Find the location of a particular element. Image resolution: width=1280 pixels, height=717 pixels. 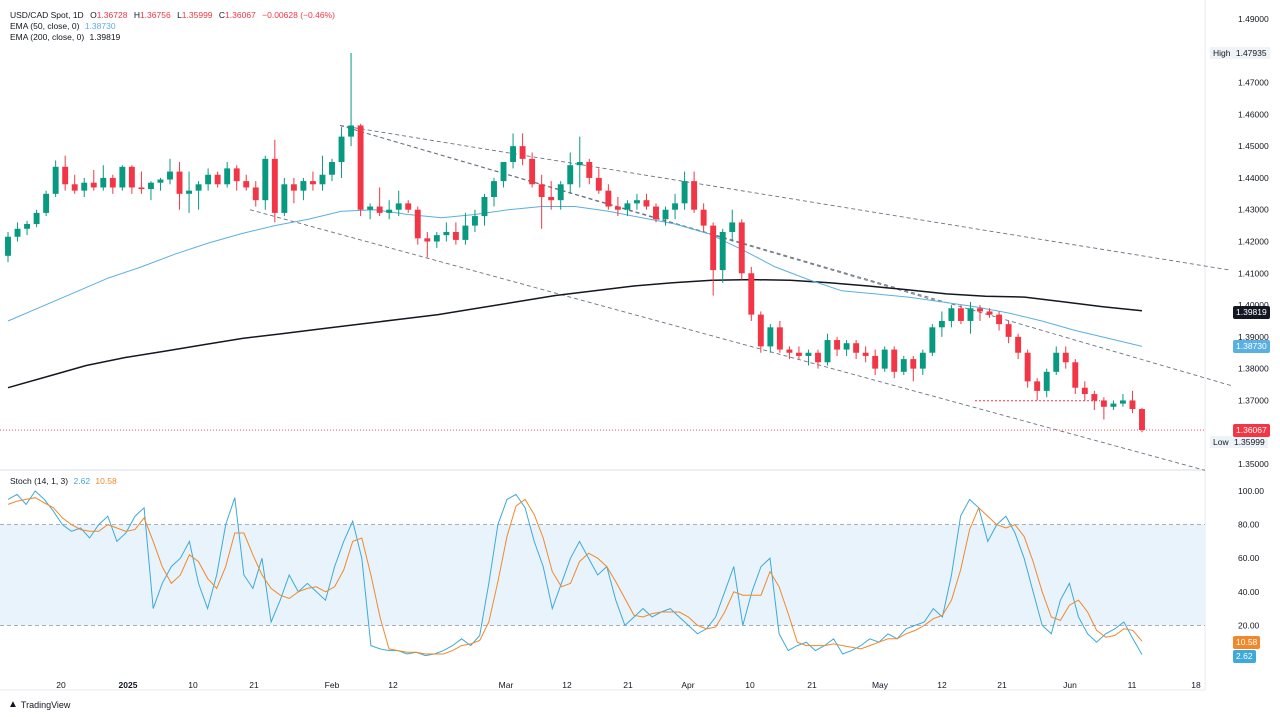

last-price-badge: 1.36067 is located at coordinates (1251, 430).